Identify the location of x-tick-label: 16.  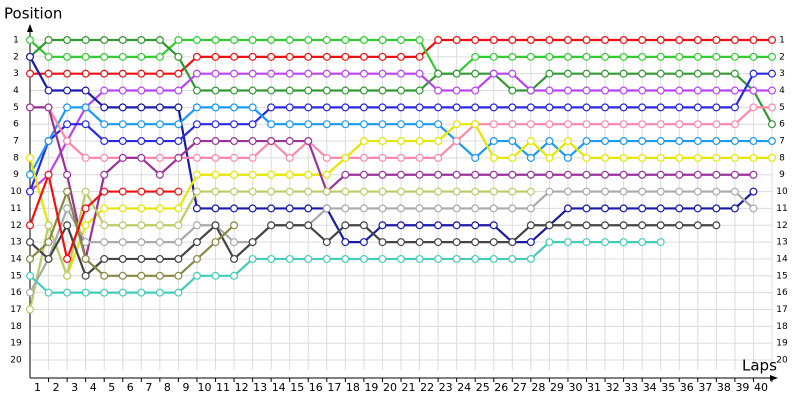
(316, 387).